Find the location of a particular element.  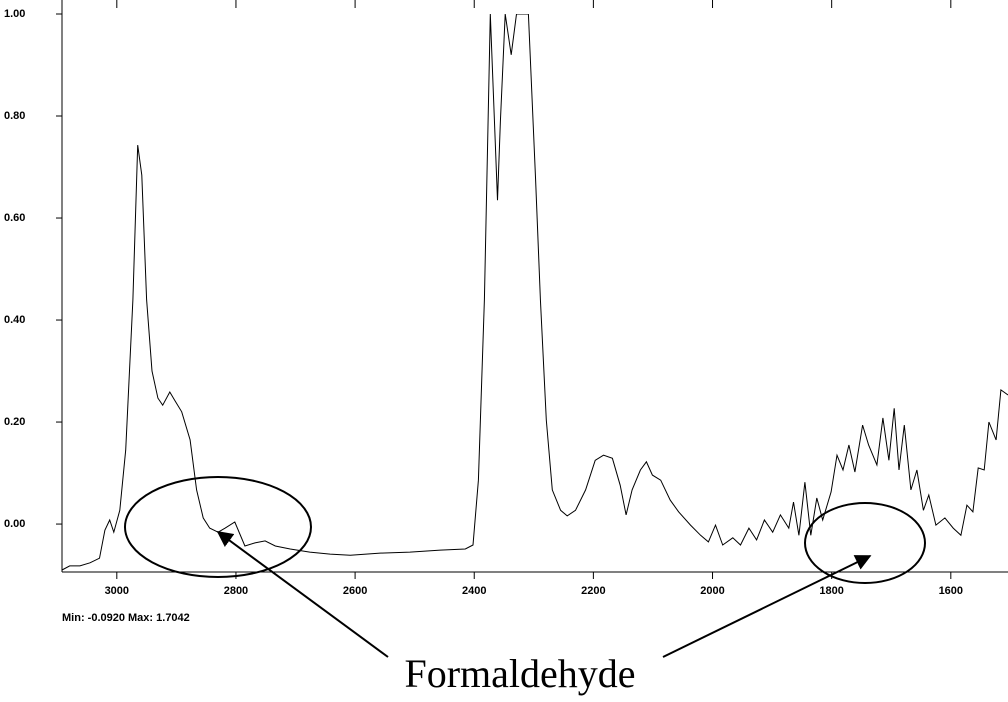

y-tick-label: 1.00 is located at coordinates (14, 14).